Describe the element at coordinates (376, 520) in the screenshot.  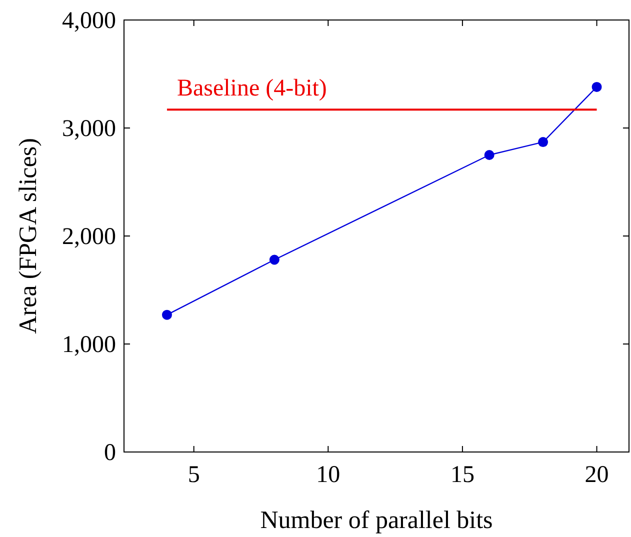
I see `x-axis-title: Number of parallel bits` at that location.